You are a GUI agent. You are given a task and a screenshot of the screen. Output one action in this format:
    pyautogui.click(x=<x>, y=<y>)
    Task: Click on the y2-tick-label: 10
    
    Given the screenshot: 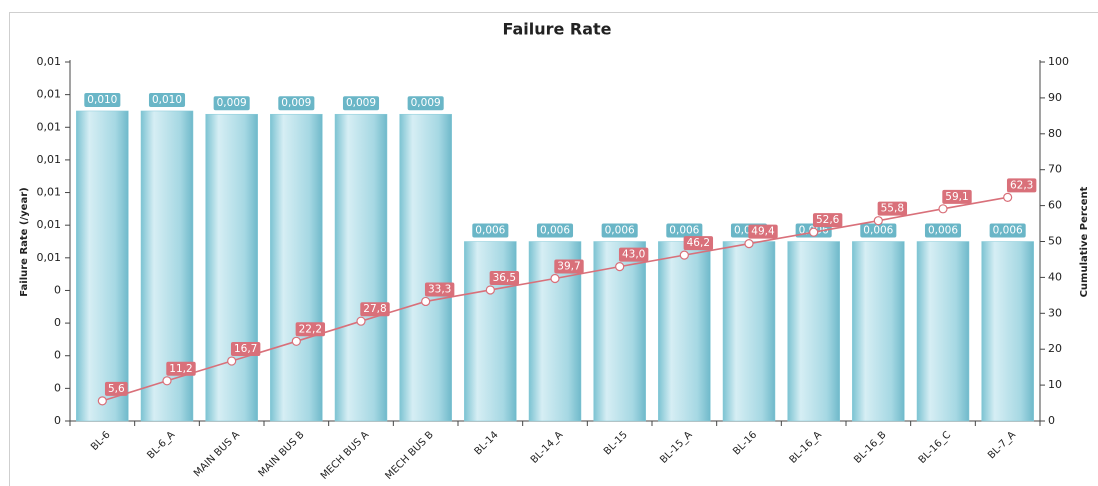 What is the action you would take?
    pyautogui.click(x=1055, y=384)
    